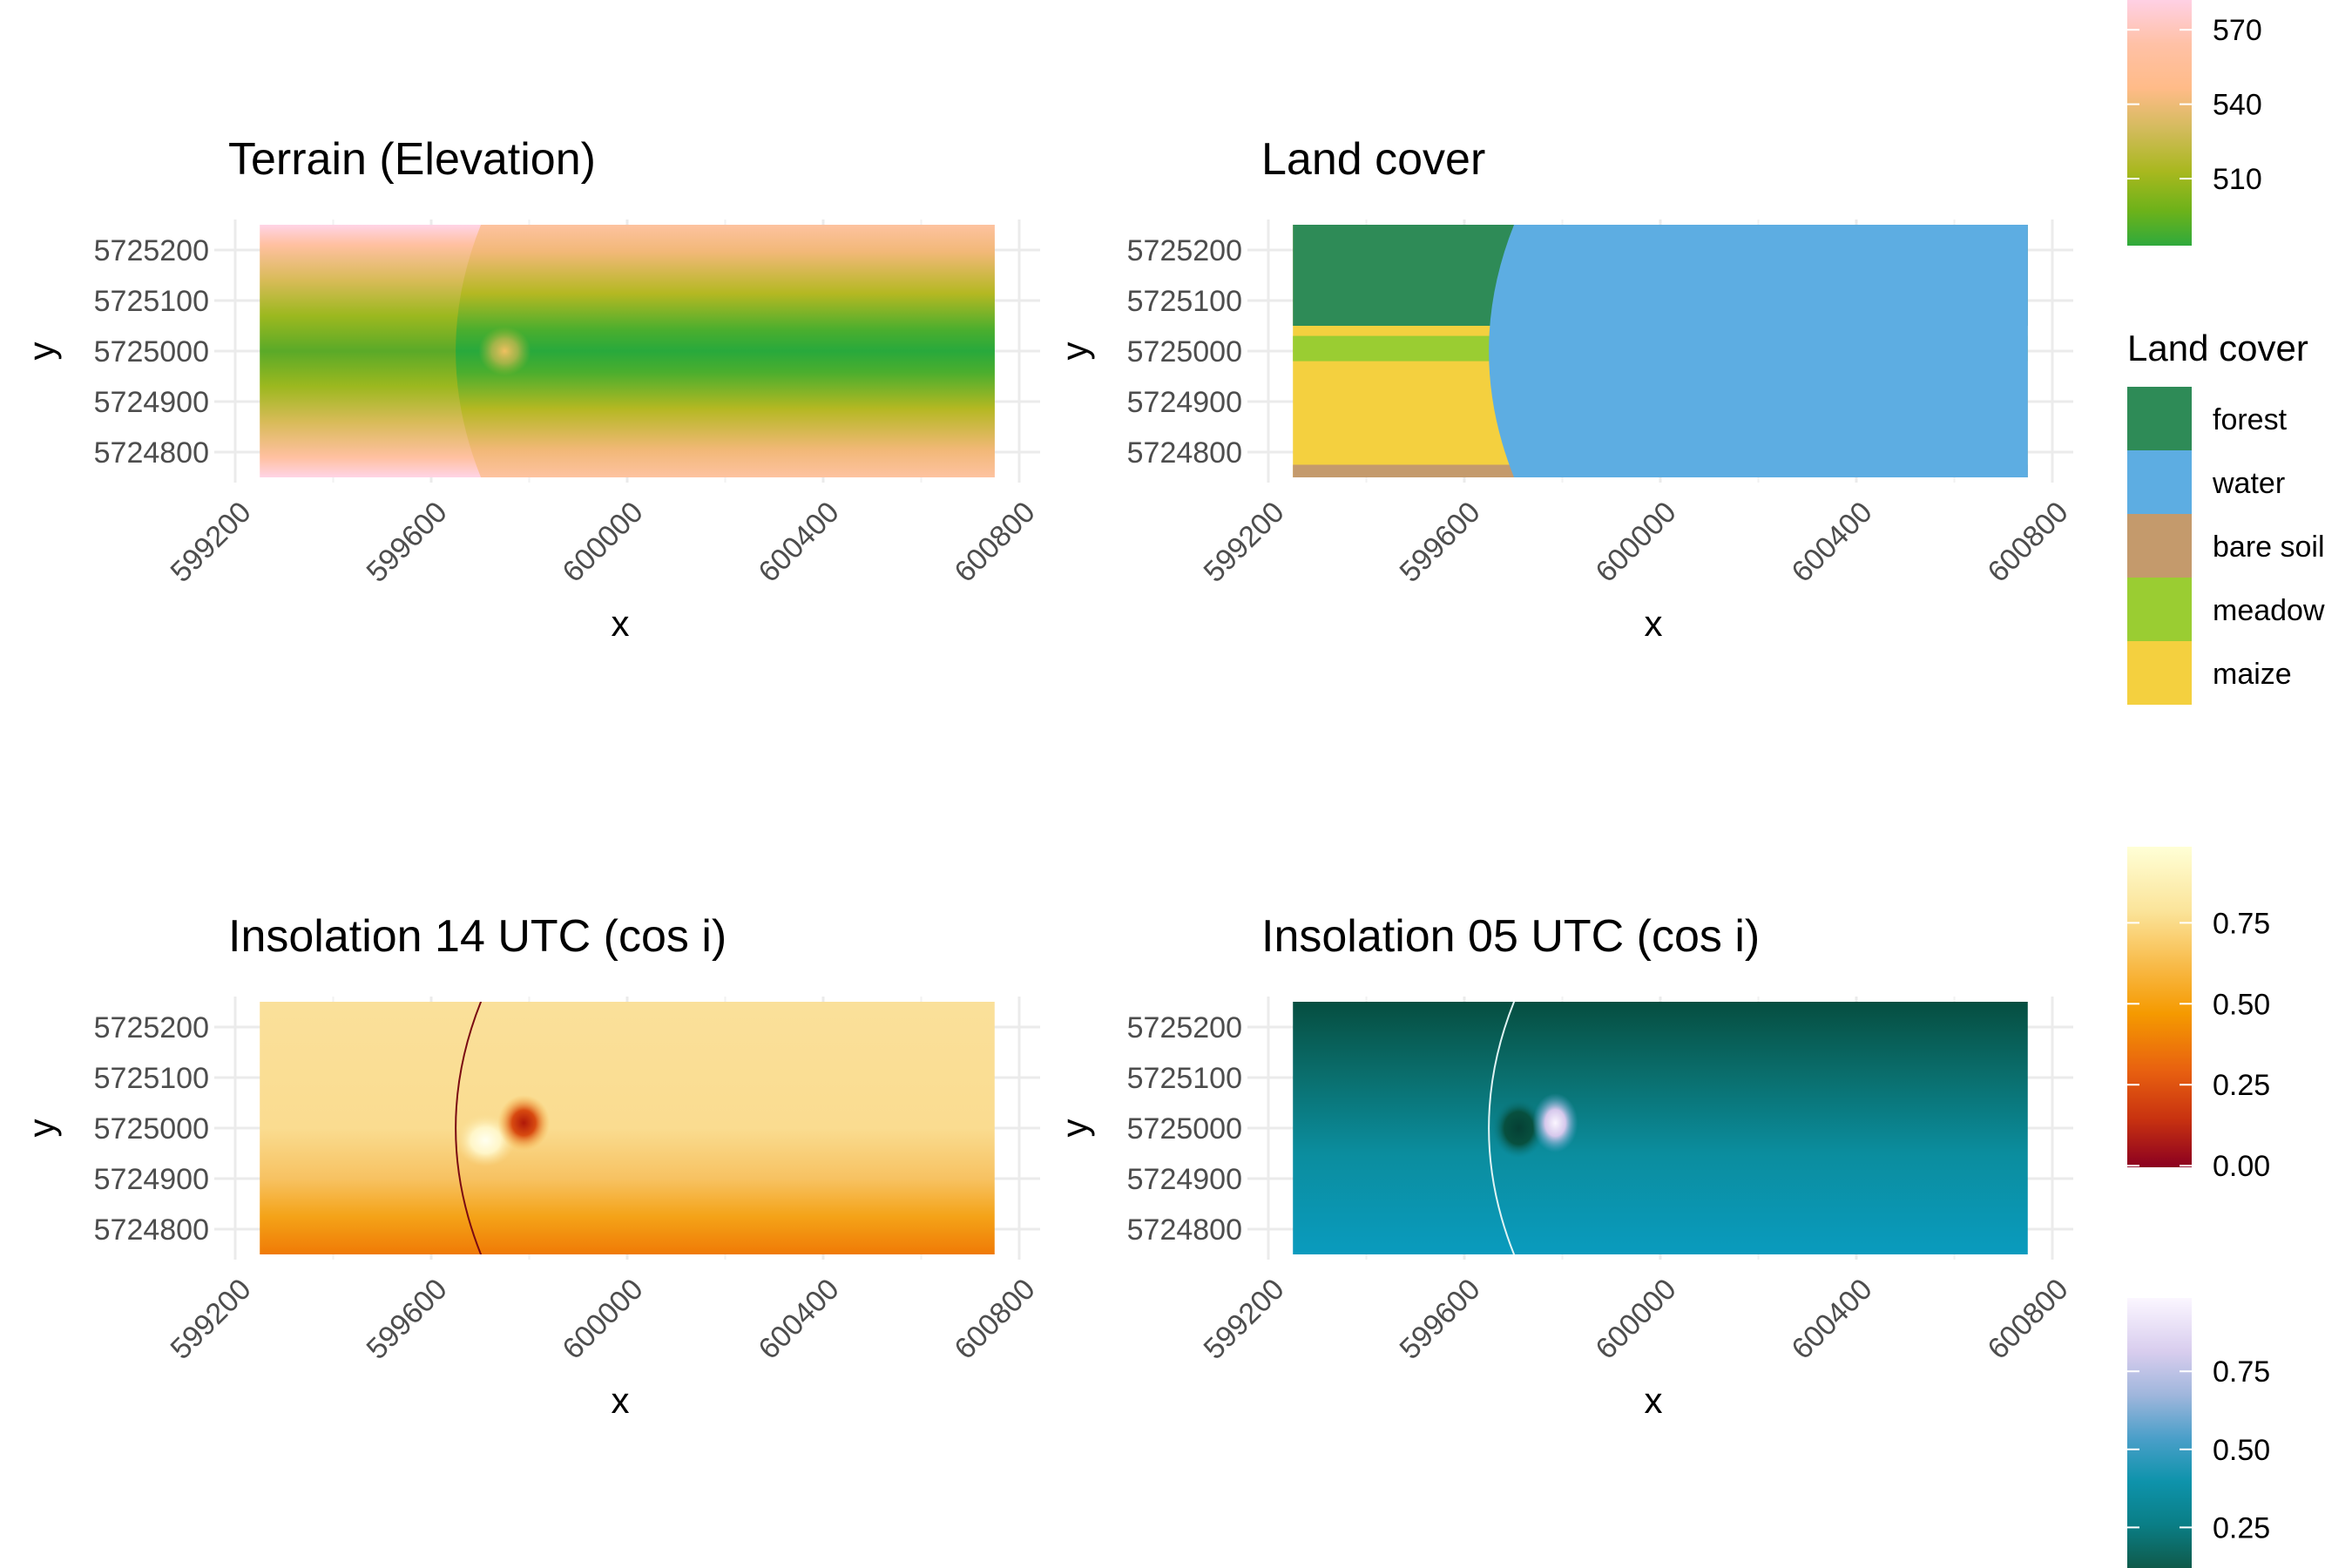  Describe the element at coordinates (505, 351) in the screenshot. I see `terrain-hill` at that location.